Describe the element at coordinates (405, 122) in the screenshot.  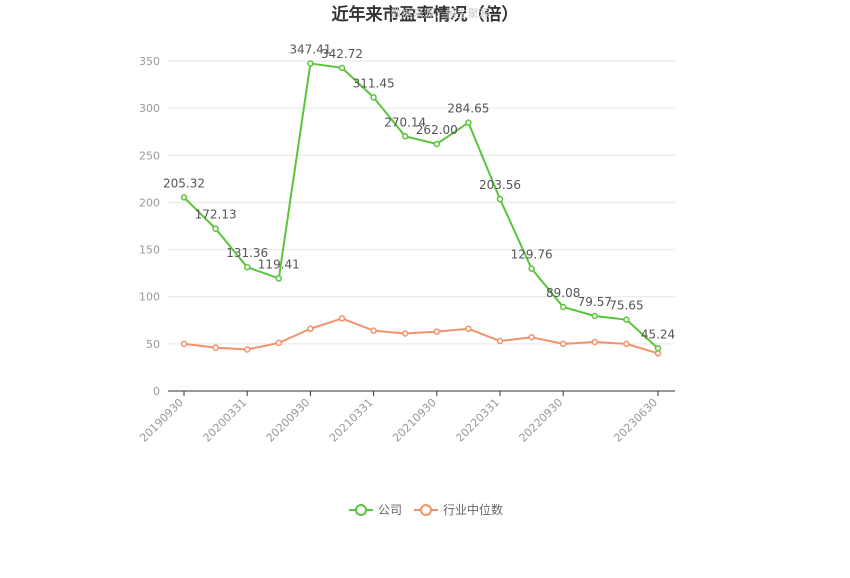
I see `data-label: 270.14` at that location.